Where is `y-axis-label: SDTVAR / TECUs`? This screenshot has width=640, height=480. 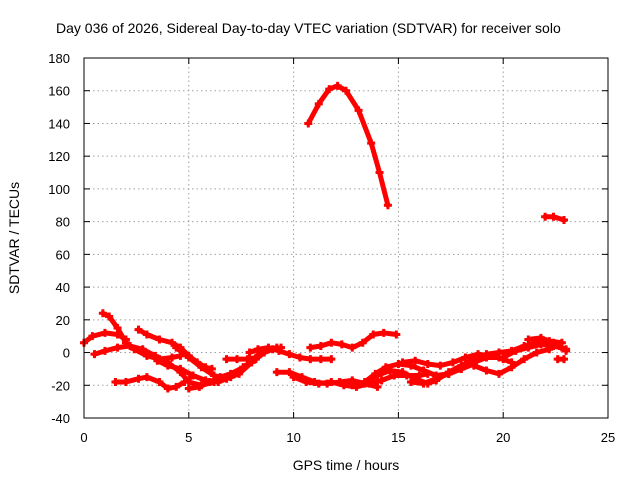
y-axis-label: SDTVAR / TECUs is located at coordinates (14, 238).